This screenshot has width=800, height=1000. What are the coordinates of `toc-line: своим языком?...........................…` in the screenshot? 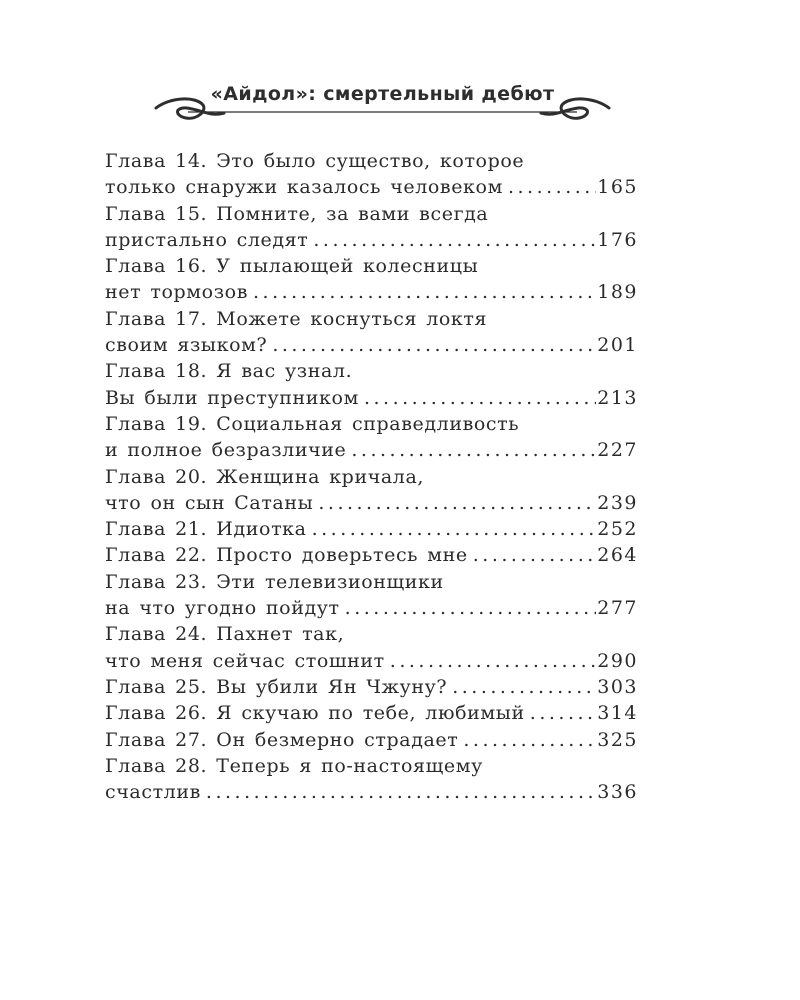 It's located at (371, 345).